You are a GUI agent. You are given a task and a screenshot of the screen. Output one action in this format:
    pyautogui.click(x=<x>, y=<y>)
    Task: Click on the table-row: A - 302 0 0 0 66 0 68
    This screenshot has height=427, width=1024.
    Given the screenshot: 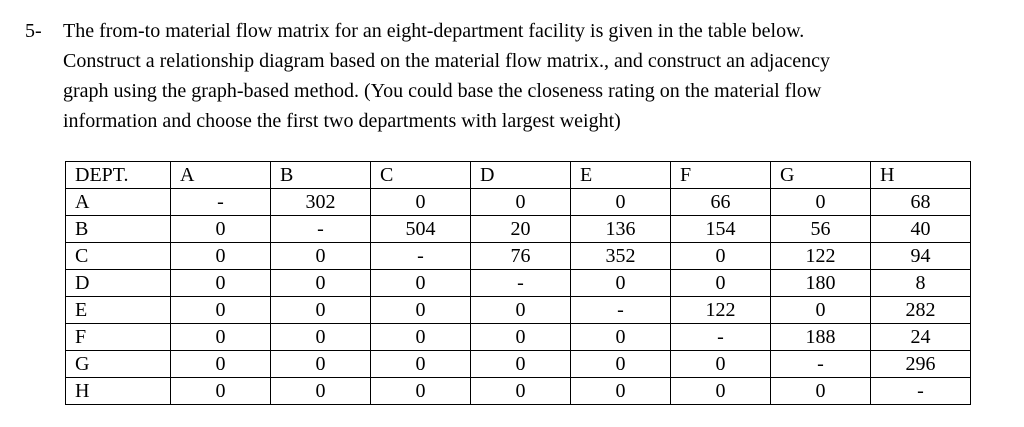 What is the action you would take?
    pyautogui.click(x=518, y=202)
    